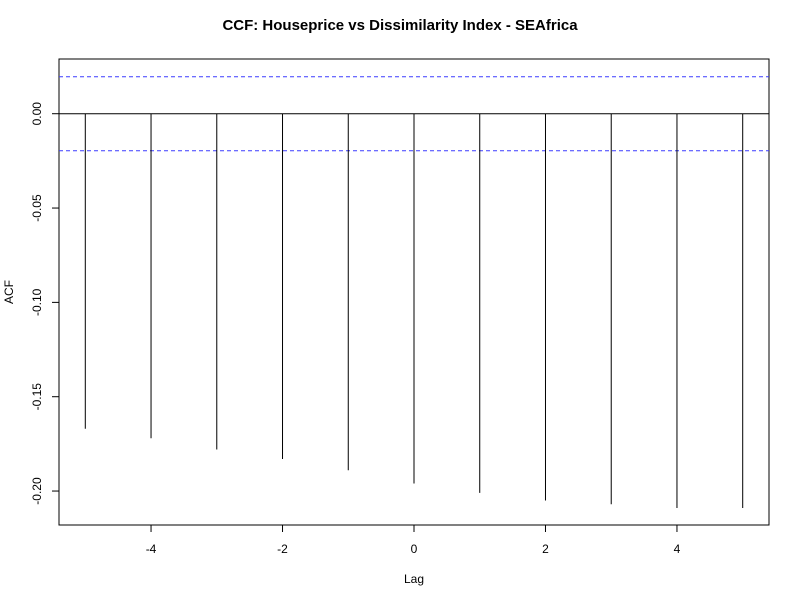 The width and height of the screenshot is (800, 600). What do you see at coordinates (677, 549) in the screenshot?
I see `x-tick-label: 4` at bounding box center [677, 549].